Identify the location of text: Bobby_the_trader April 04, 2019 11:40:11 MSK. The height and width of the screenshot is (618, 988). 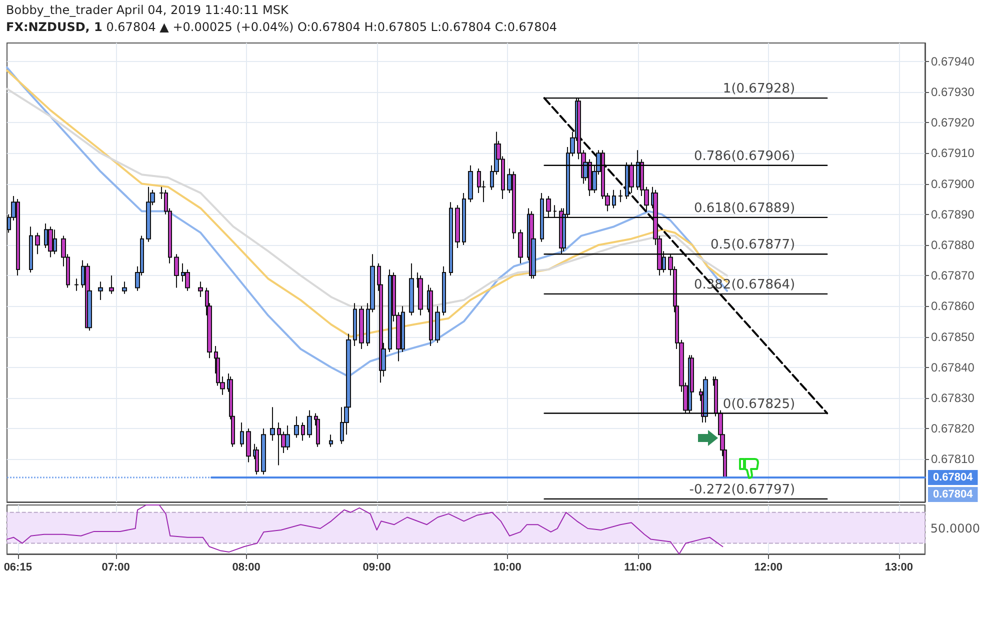
(148, 10).